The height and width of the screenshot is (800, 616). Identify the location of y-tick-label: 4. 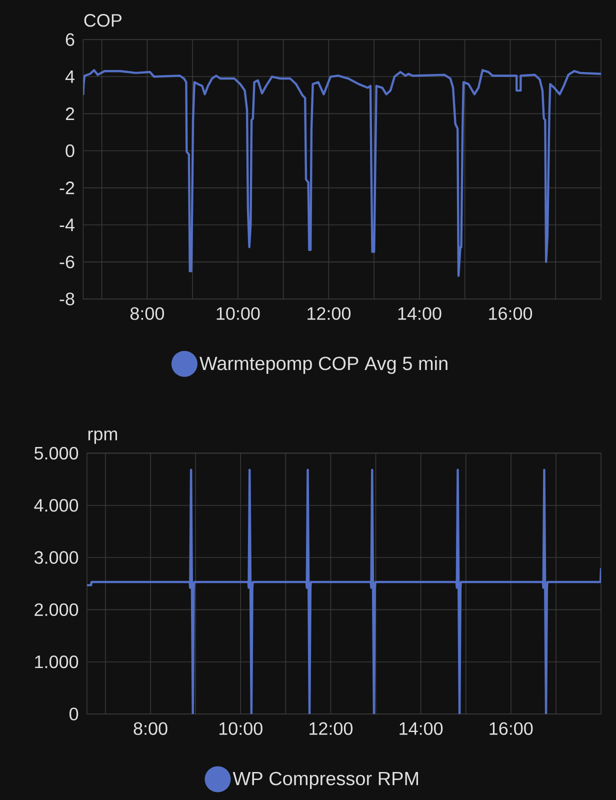
(69, 76).